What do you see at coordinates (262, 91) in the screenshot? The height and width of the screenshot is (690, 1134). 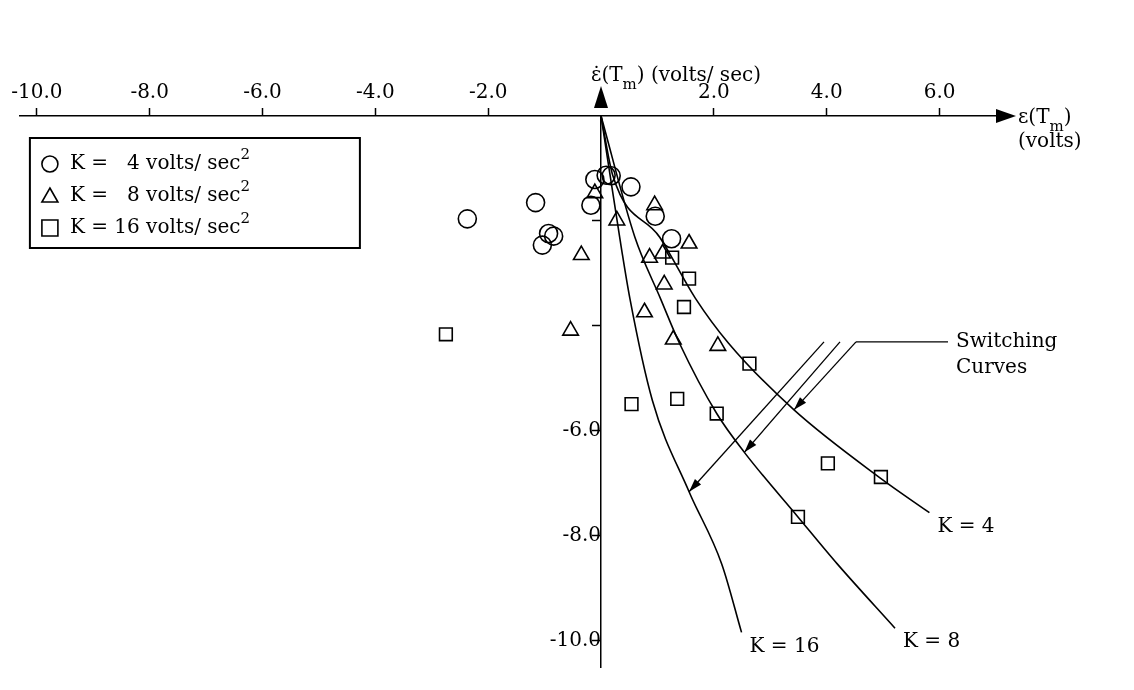 I see `x-tick-label: -6.0` at bounding box center [262, 91].